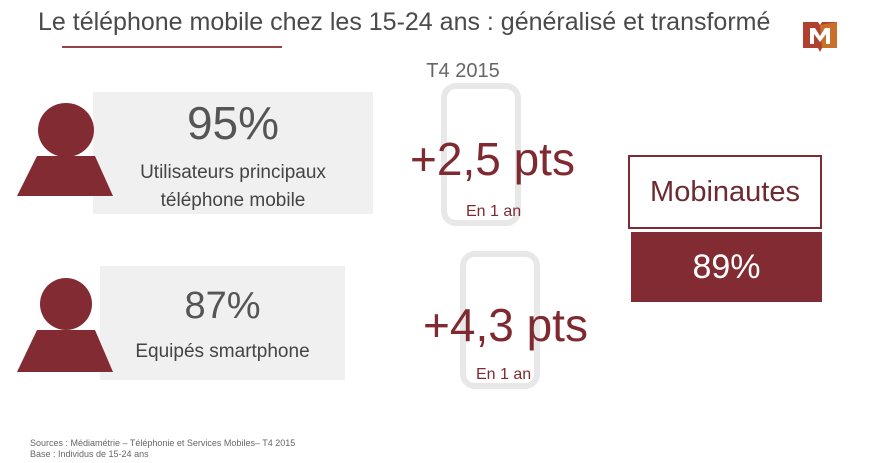 This screenshot has width=876, height=463. Describe the element at coordinates (463, 71) in the screenshot. I see `period-label: T4 2015` at that location.